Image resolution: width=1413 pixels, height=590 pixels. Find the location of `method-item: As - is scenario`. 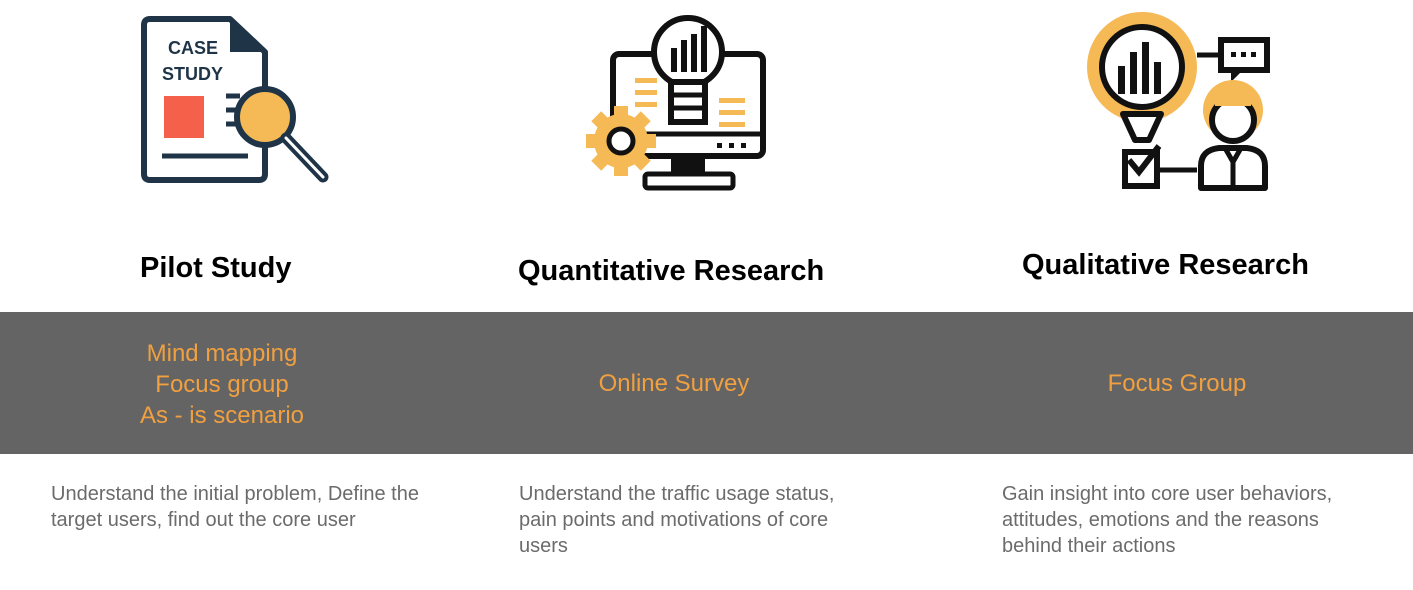

method-item: As - is scenario is located at coordinates (222, 415).